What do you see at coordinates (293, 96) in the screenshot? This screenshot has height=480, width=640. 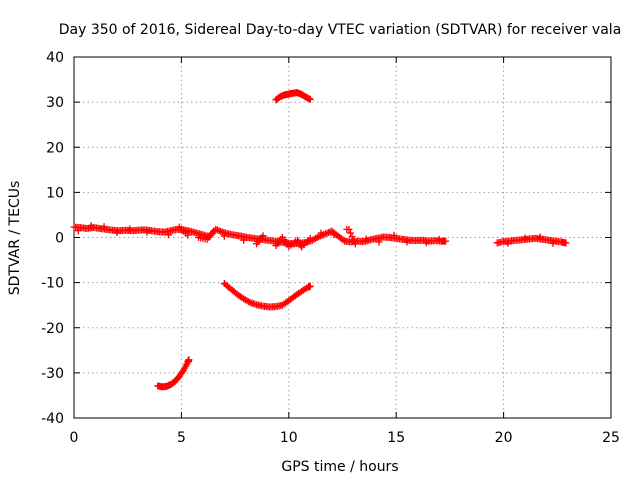 I see `series-upper-arc` at bounding box center [293, 96].